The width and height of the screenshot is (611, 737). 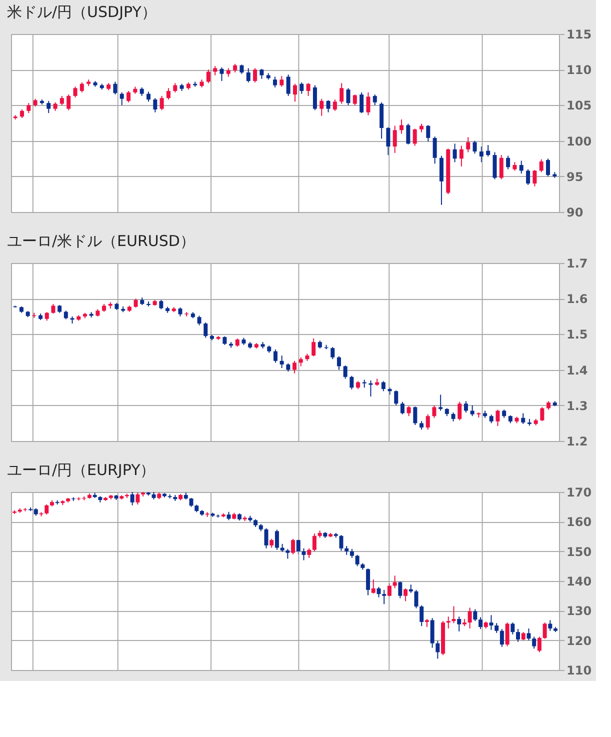 What do you see at coordinates (579, 522) in the screenshot?
I see `y-tick-label: 160` at bounding box center [579, 522].